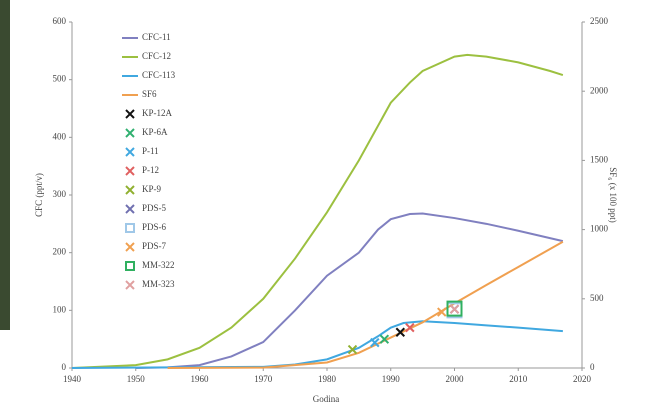 The width and height of the screenshot is (648, 416). What do you see at coordinates (60, 194) in the screenshot?
I see `y-tick-label: 300` at bounding box center [60, 194].